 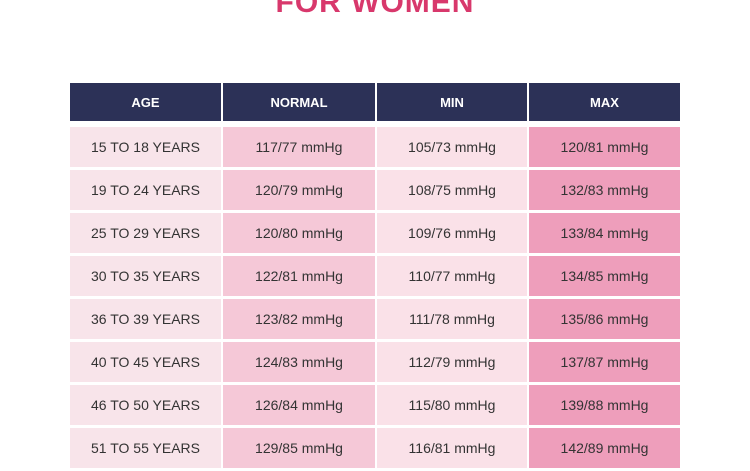 What do you see at coordinates (604, 276) in the screenshot?
I see `table-cell: 134/85 mmHg` at bounding box center [604, 276].